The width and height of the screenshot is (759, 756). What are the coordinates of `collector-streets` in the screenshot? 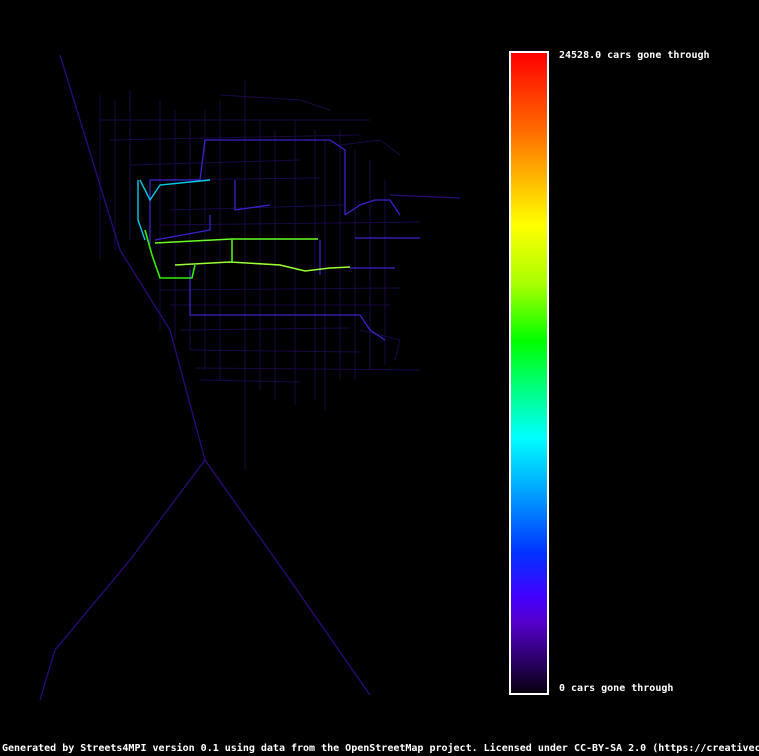 It's located at (284, 240).